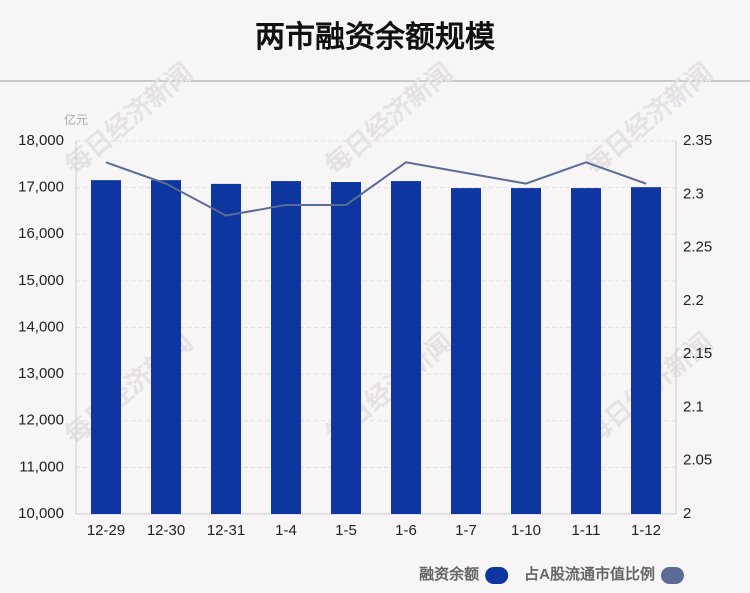 This screenshot has width=750, height=593. I want to click on x-tick-label: 1-7, so click(466, 530).